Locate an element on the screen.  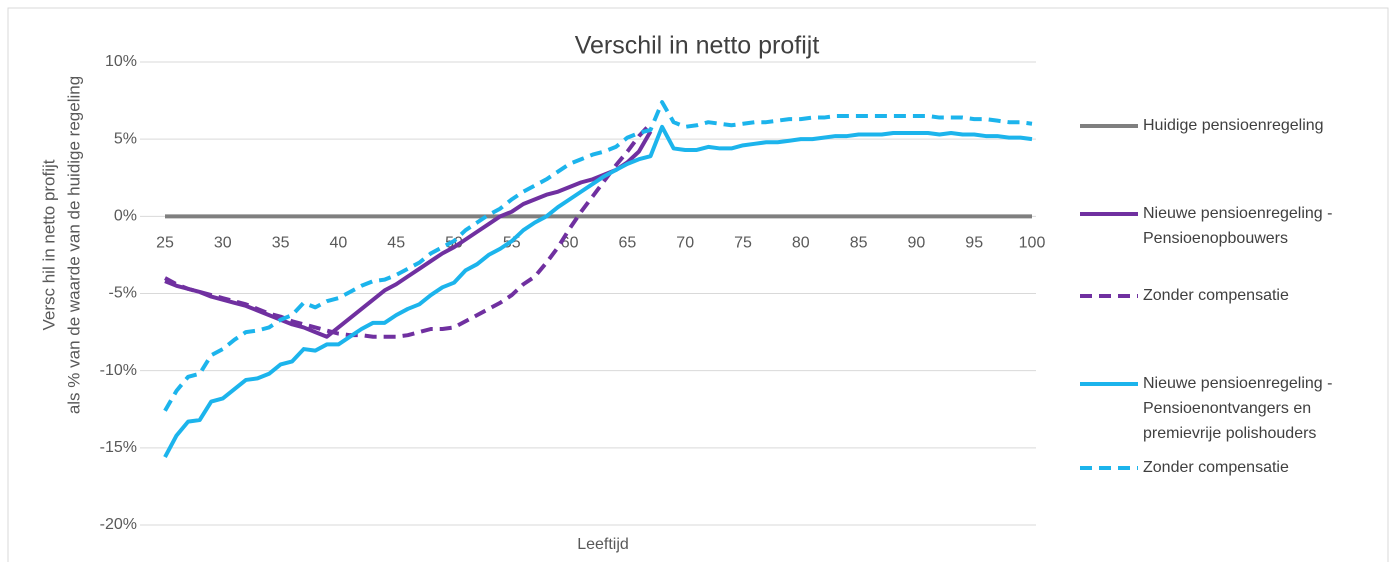
x-tick-label: 100 is located at coordinates (1032, 243).